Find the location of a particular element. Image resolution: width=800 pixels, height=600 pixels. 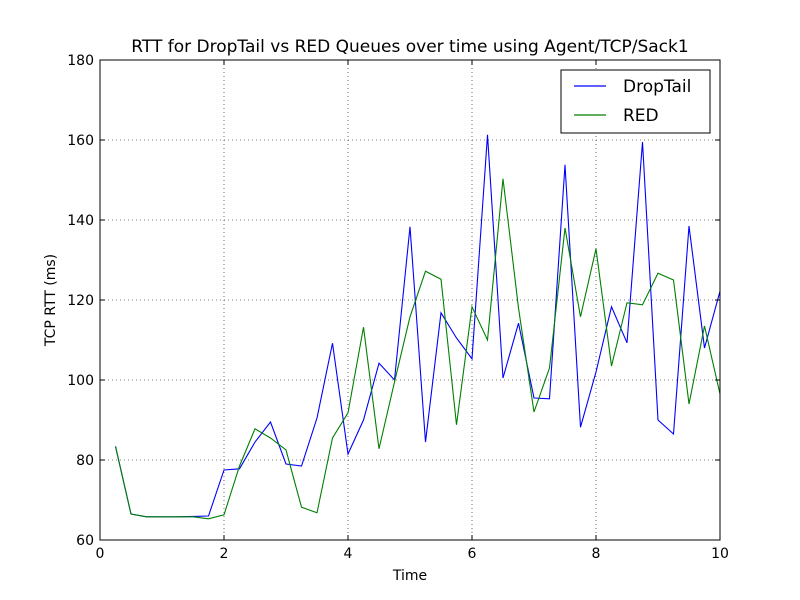

x-axis-title: Time is located at coordinates (409, 576).